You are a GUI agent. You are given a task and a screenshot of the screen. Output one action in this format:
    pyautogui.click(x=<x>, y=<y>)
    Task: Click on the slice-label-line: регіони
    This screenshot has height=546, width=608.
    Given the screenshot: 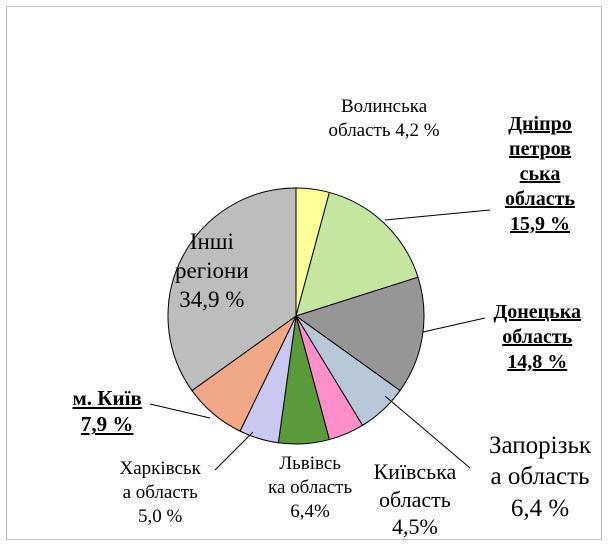 What is the action you would take?
    pyautogui.click(x=212, y=270)
    